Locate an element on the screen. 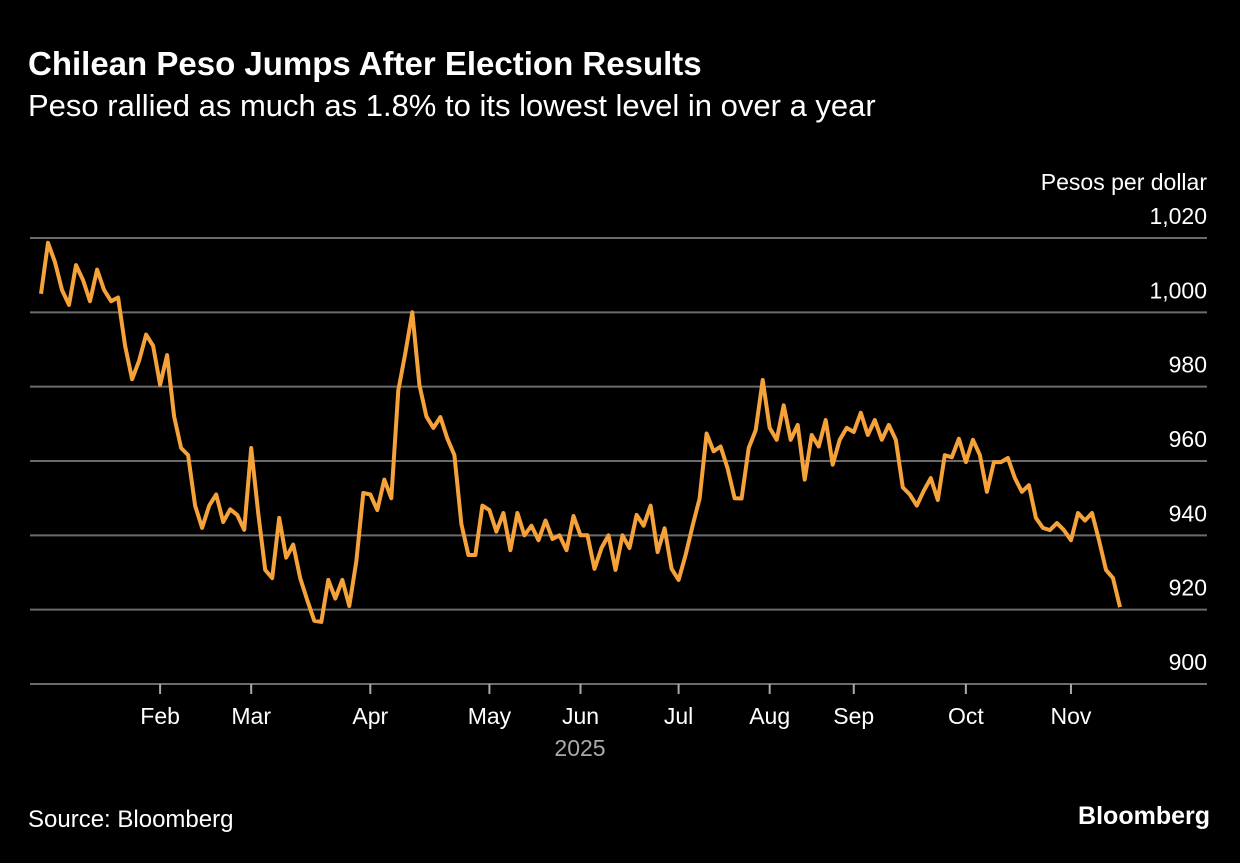 The image size is (1240, 863). x-tick-label: Feb is located at coordinates (160, 716).